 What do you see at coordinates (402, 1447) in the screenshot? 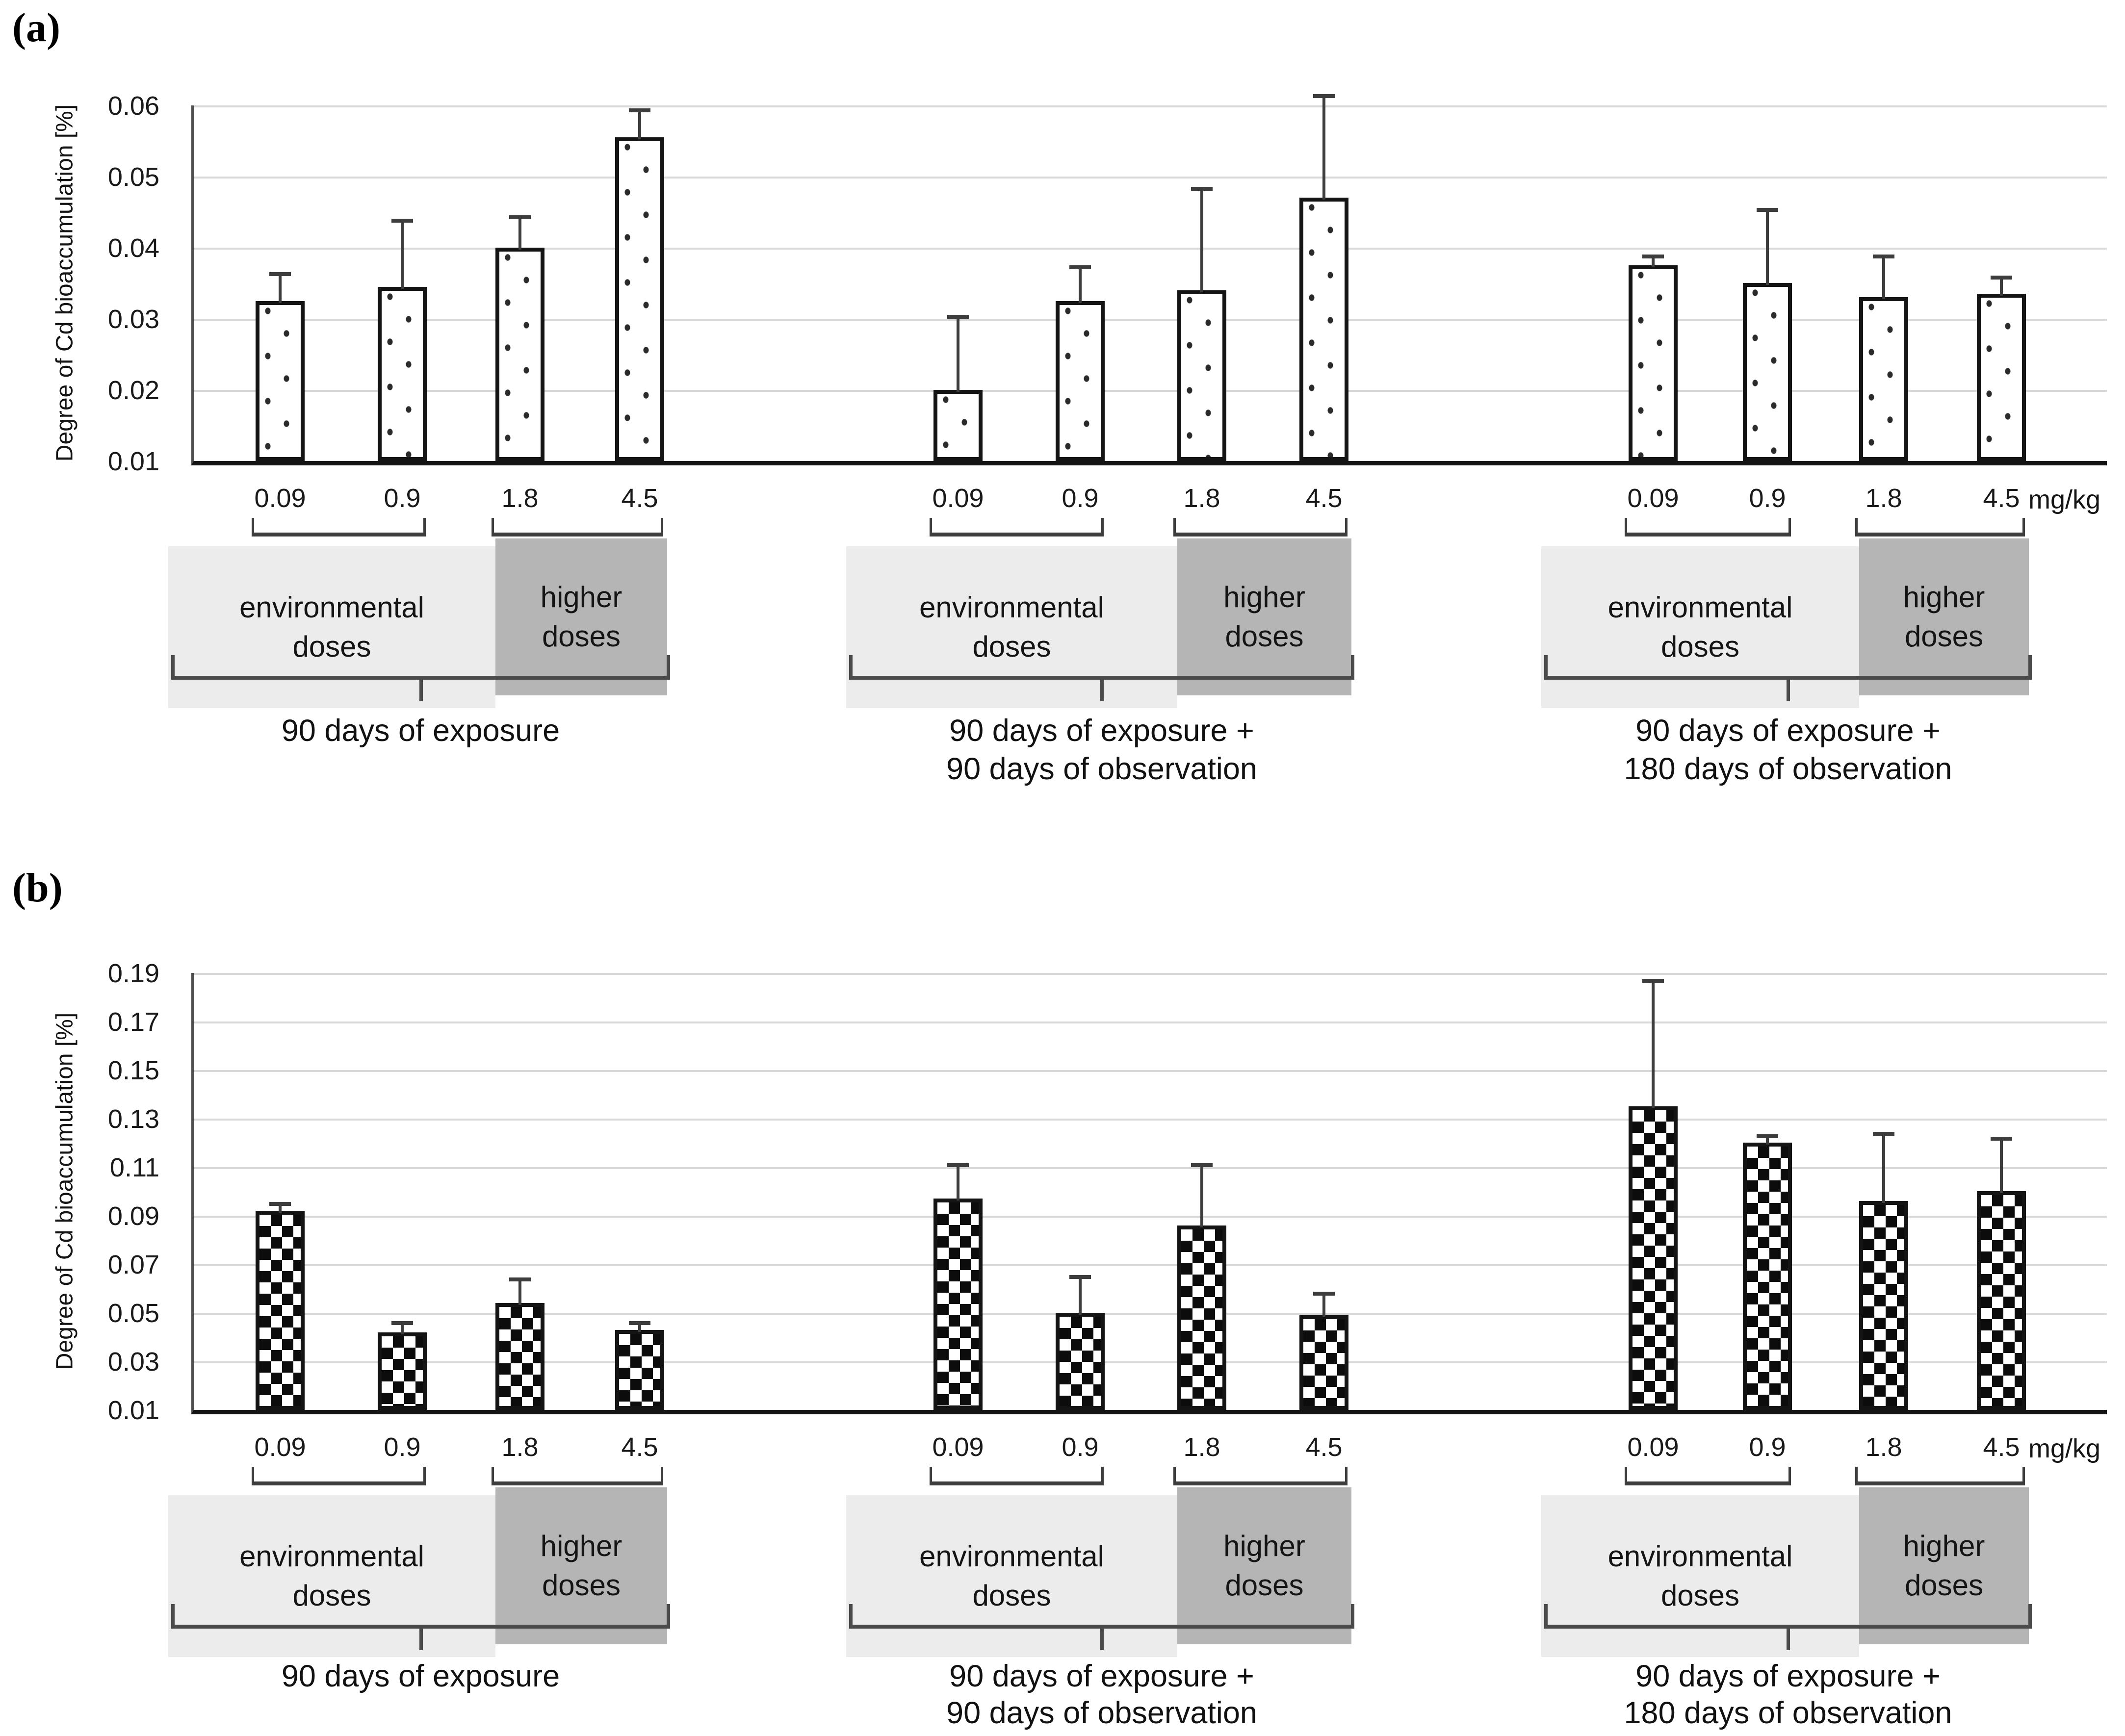
I see `dose-label: 0.9` at bounding box center [402, 1447].